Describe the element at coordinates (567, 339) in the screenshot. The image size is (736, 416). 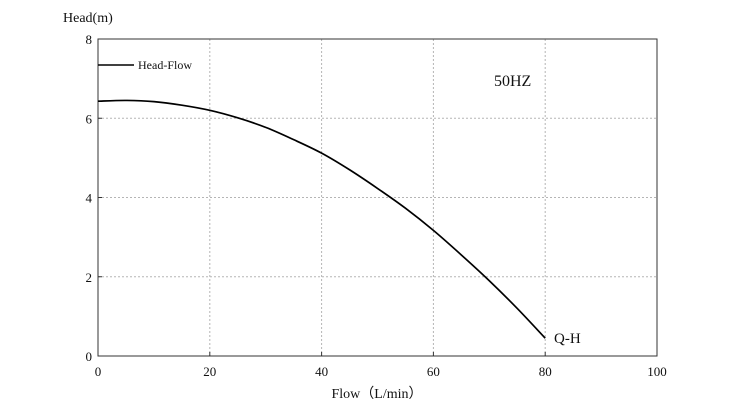
I see `curve-label-q-h: Q-H` at that location.